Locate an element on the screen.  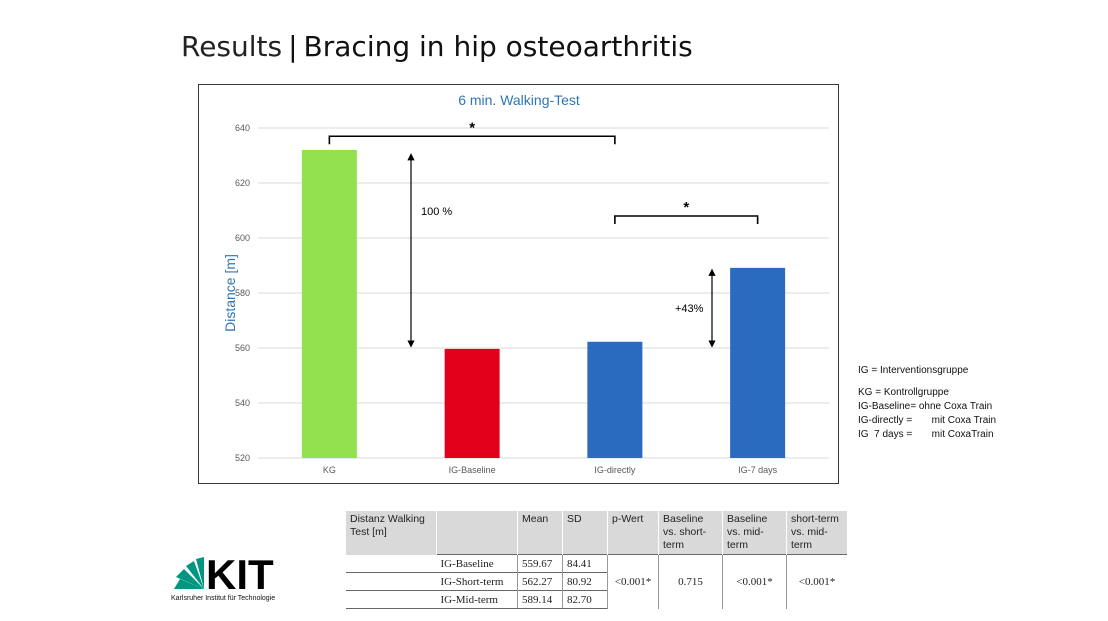
title-main: Bracing in hip osteoarthritis is located at coordinates (498, 46).